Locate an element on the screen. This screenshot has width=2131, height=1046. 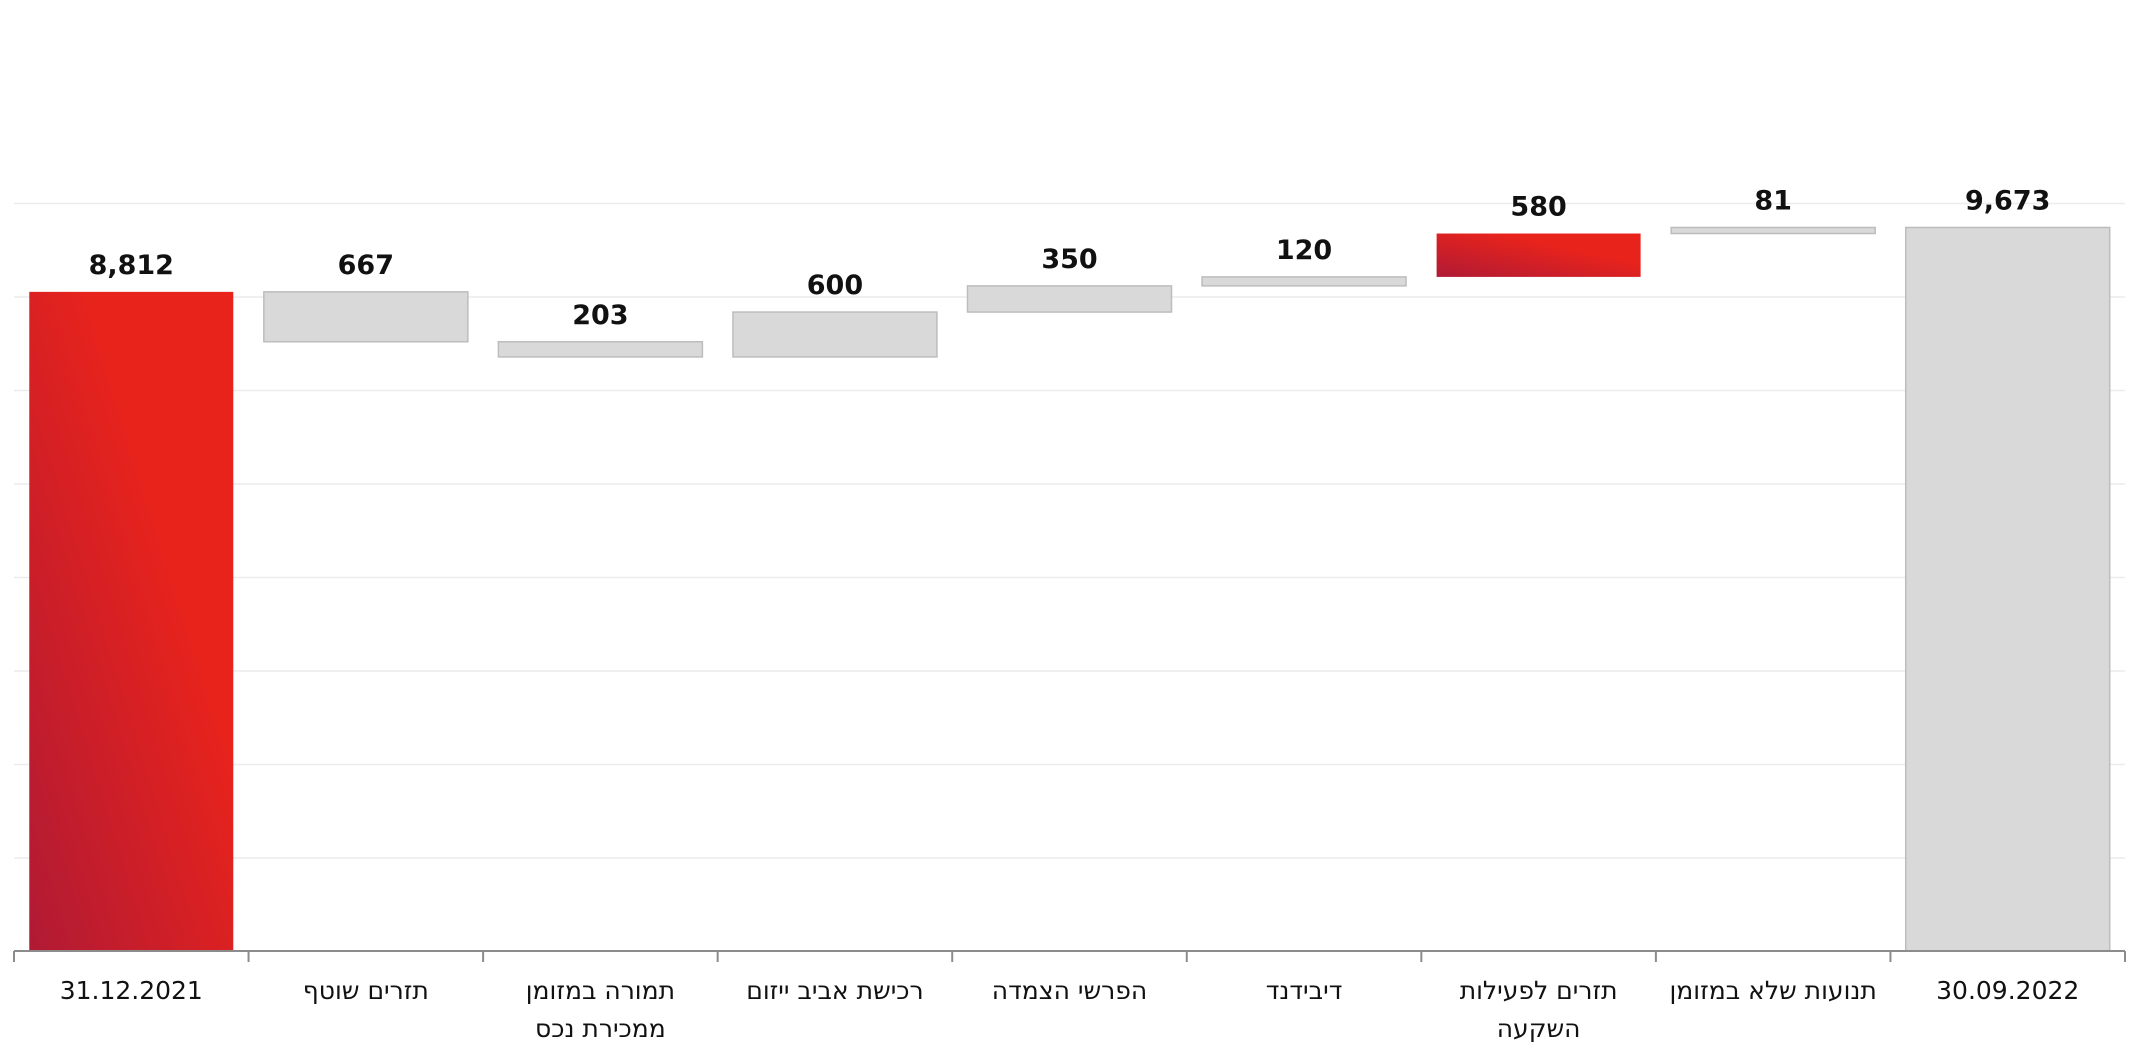
category-label-4: רכישת אביב ייזום is located at coordinates (834, 990).